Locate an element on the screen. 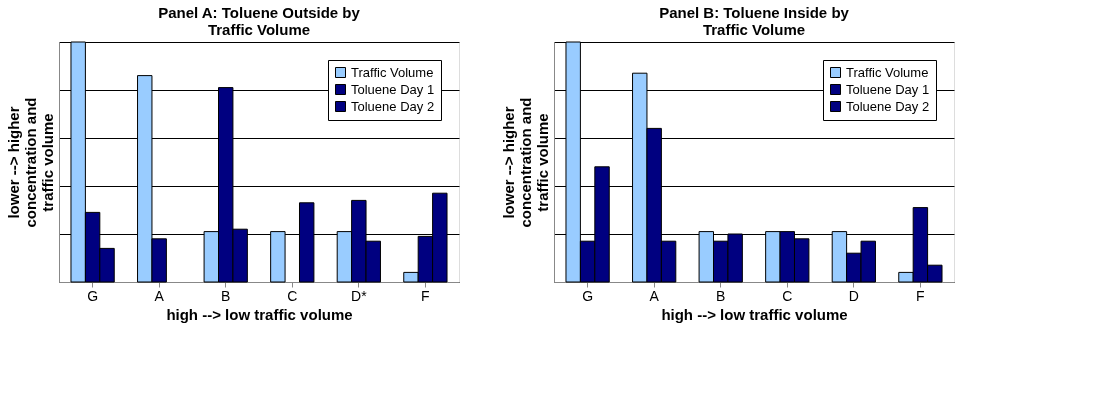 The width and height of the screenshot is (1100, 402). x-tick-label: D* is located at coordinates (359, 295).